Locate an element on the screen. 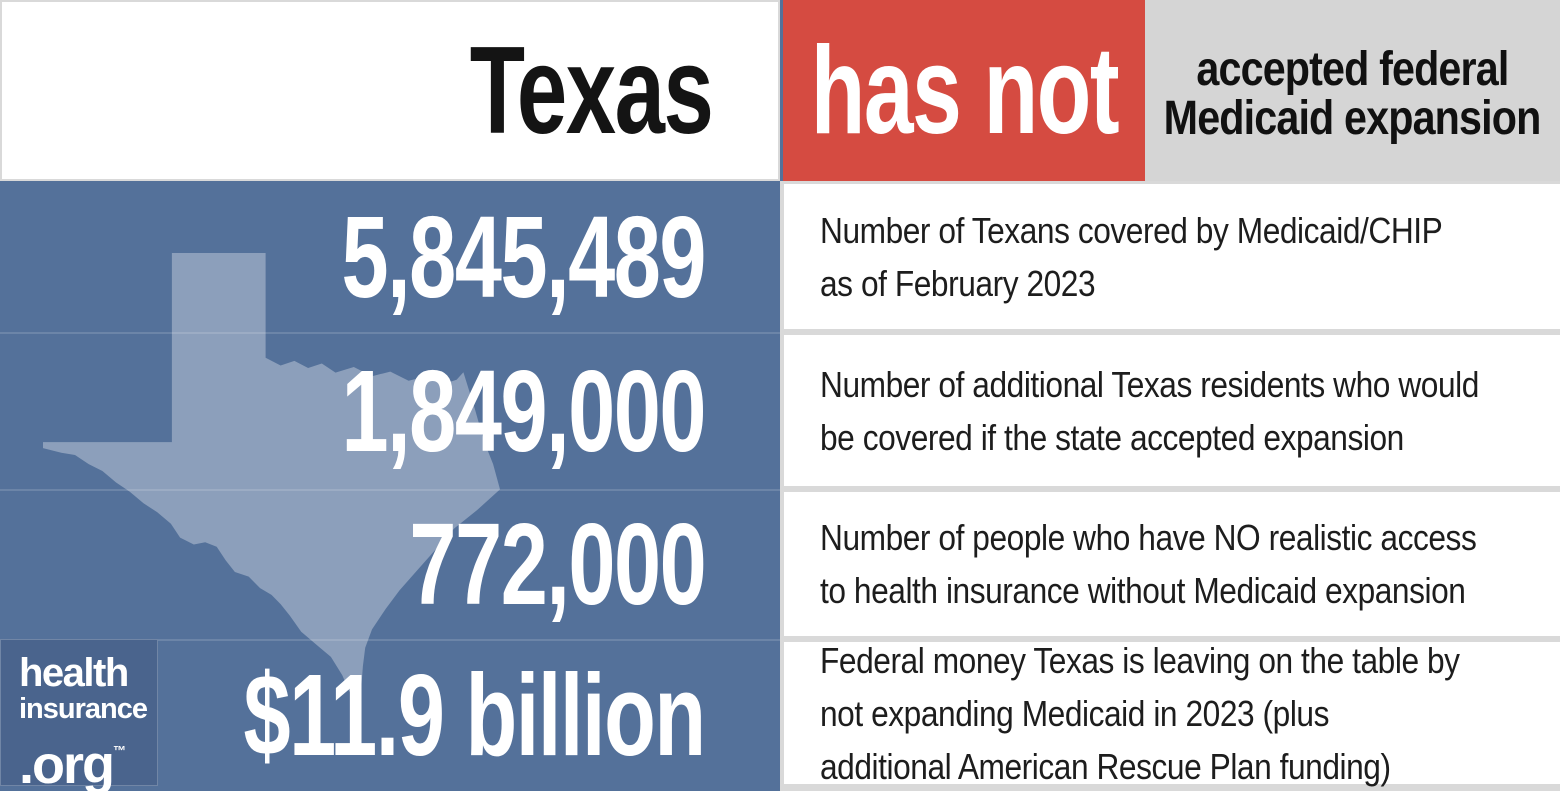 Image resolution: width=1560 pixels, height=791 pixels. state-name: Texas is located at coordinates (591, 90).